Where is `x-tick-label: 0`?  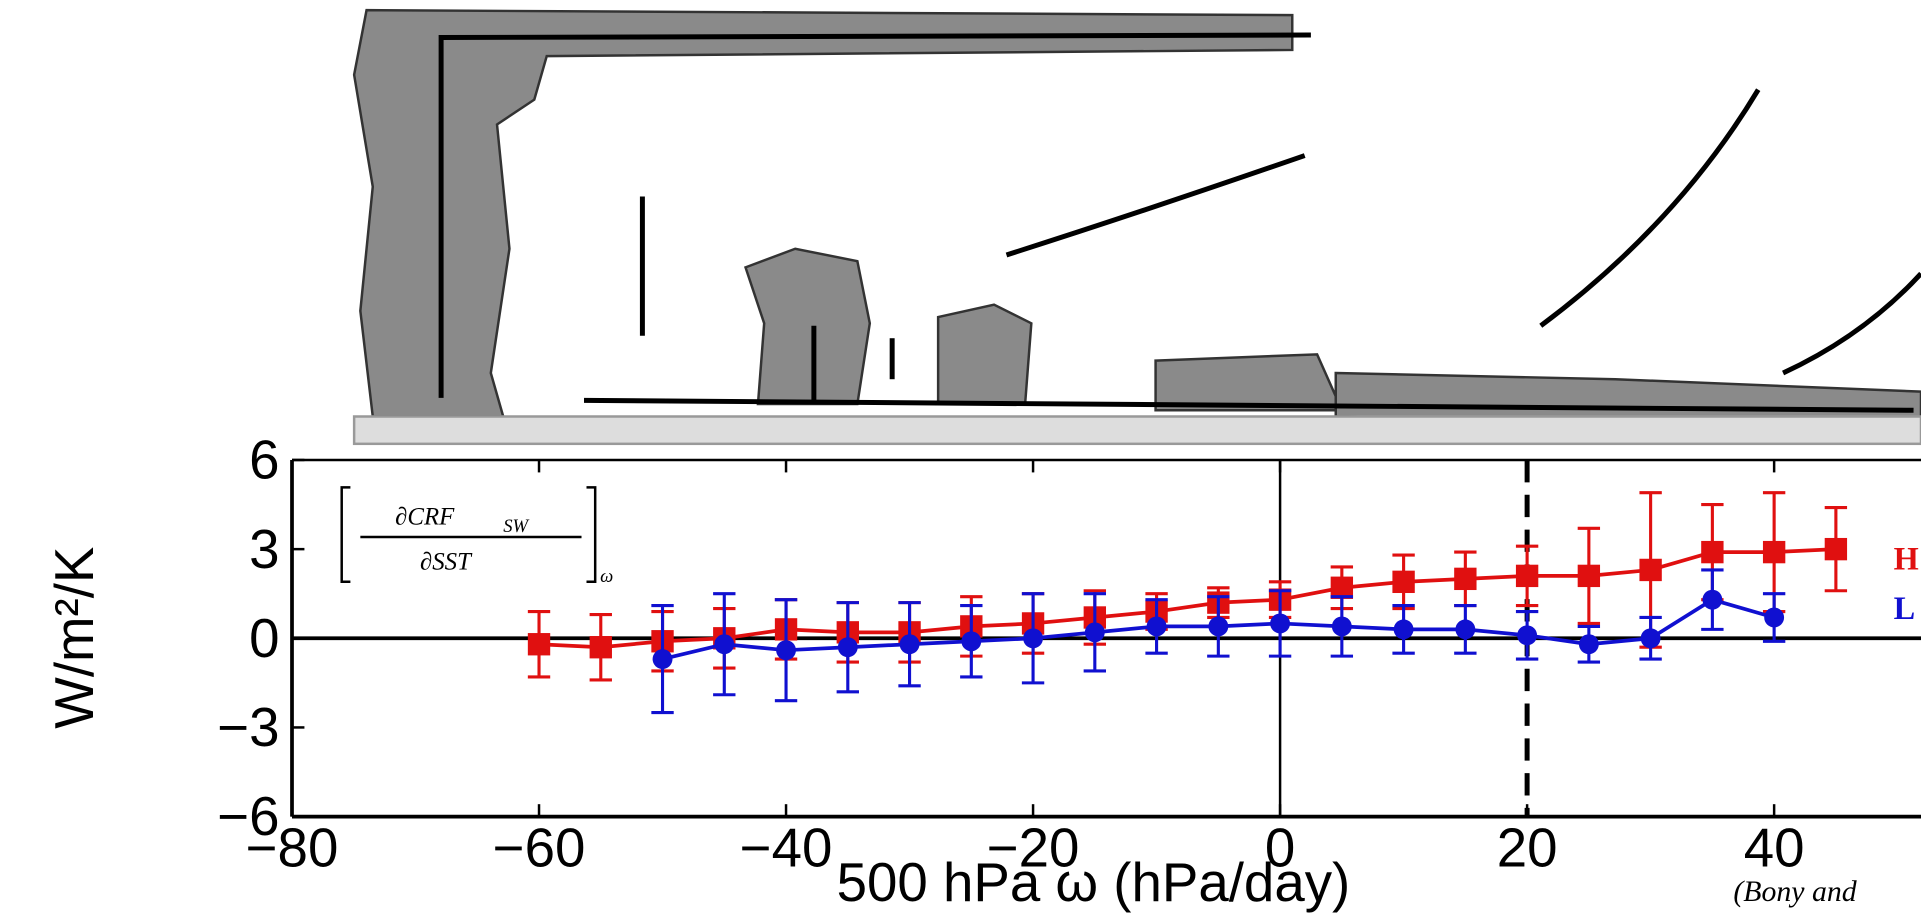
x-tick-label: 0 is located at coordinates (1280, 847).